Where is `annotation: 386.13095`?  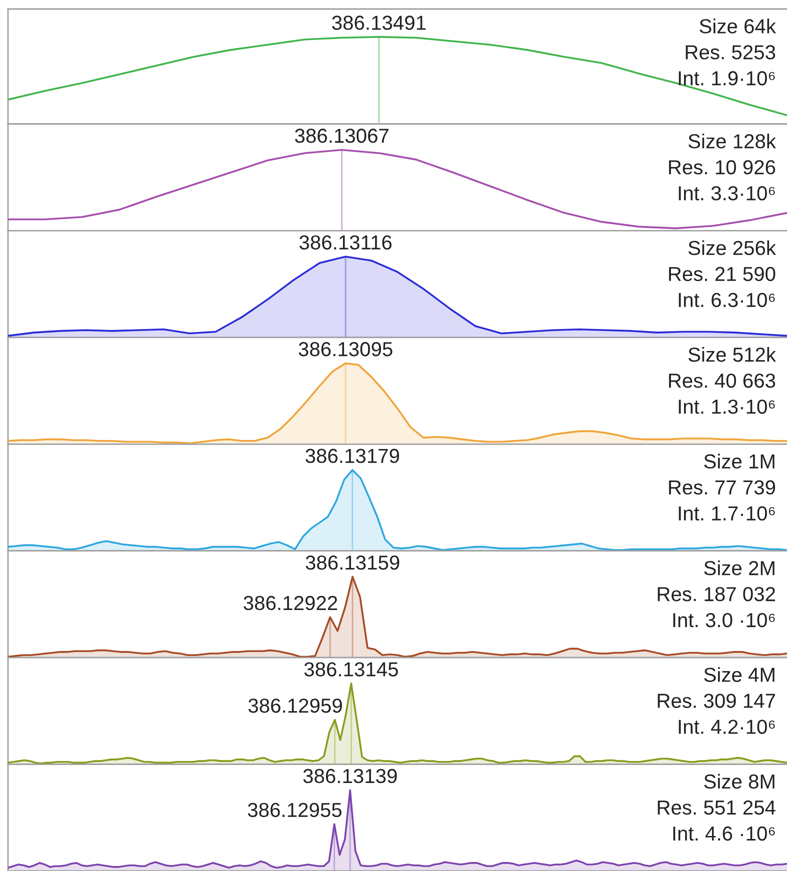 annotation: 386.13095 is located at coordinates (345, 349).